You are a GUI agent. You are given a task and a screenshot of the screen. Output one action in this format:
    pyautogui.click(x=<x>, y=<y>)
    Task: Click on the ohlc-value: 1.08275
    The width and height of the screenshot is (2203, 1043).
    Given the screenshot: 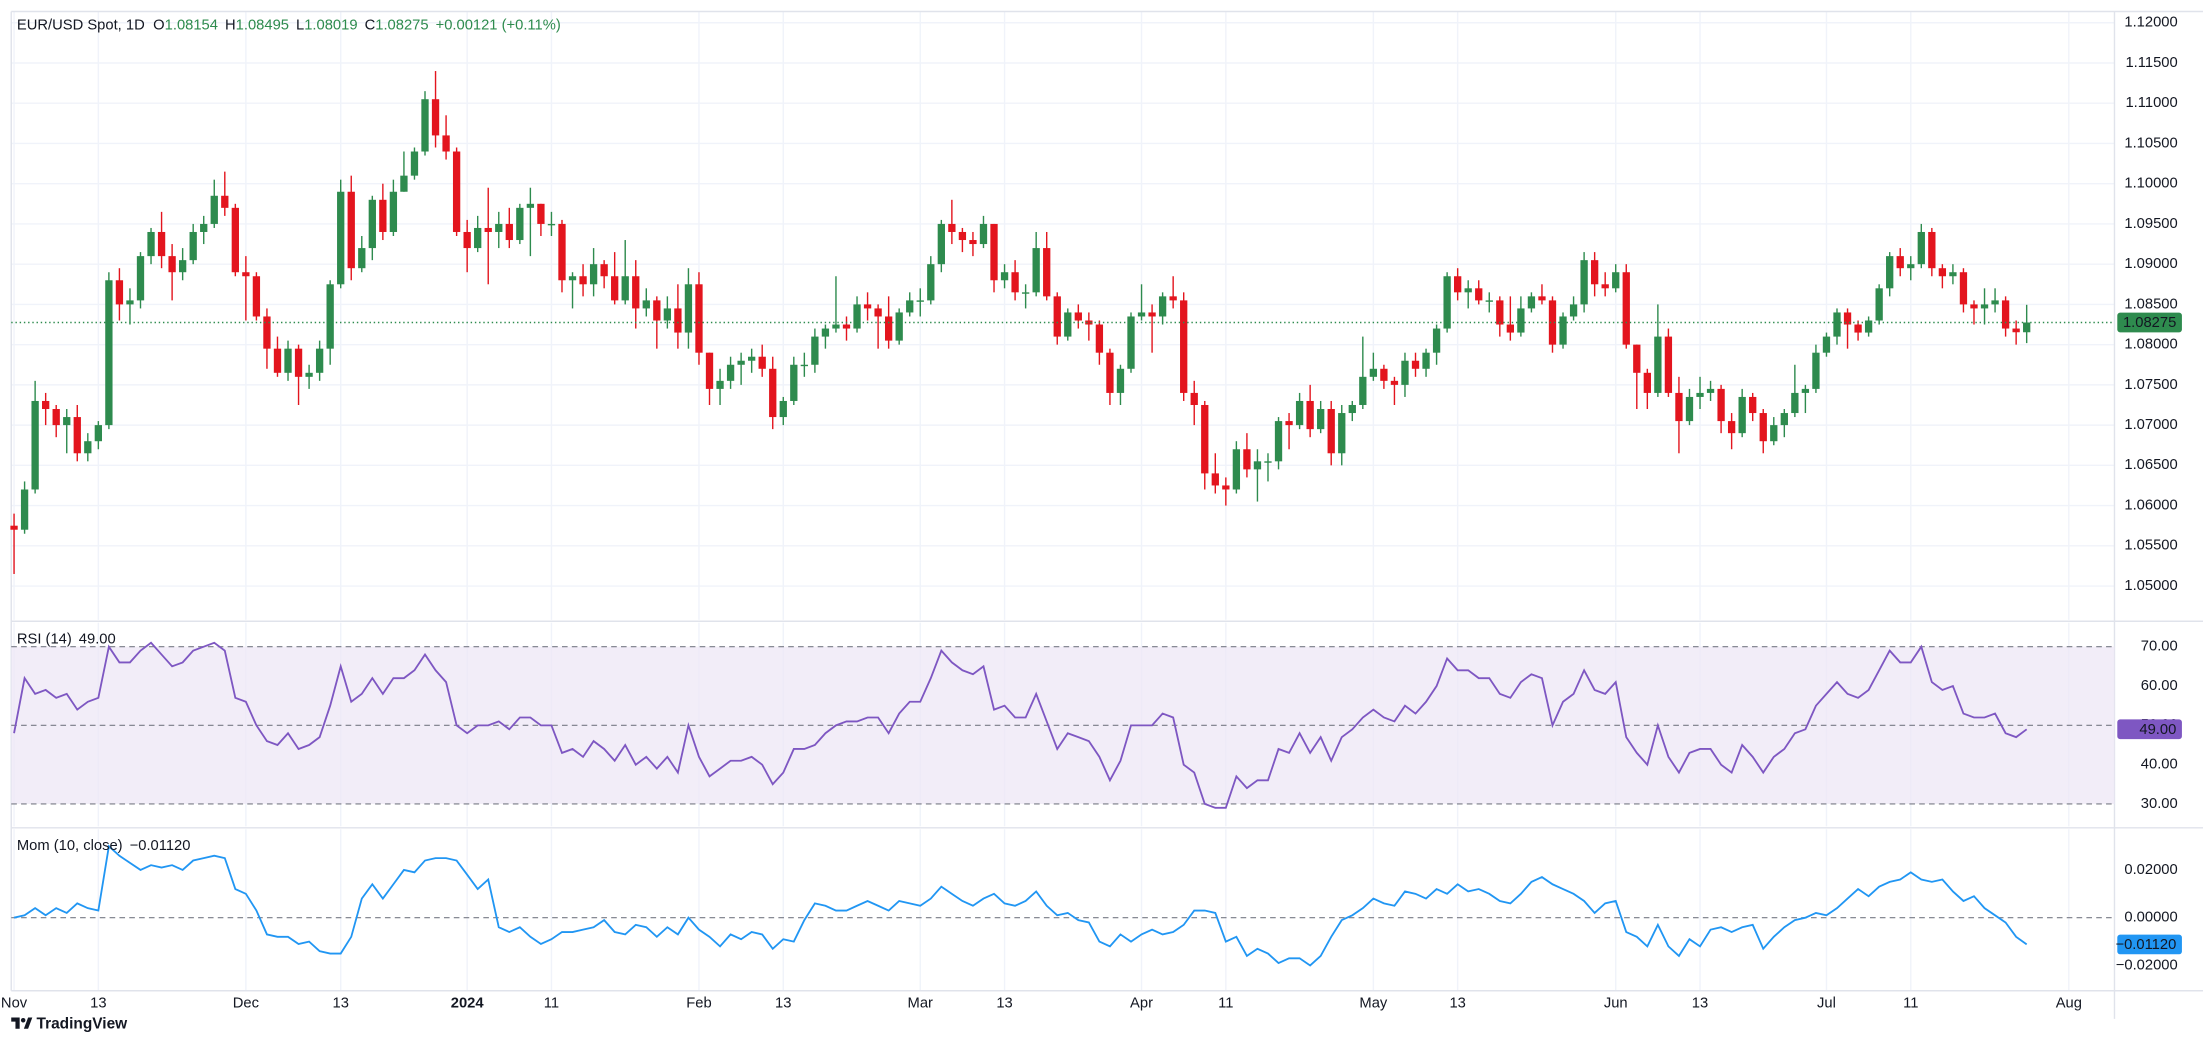 What is the action you would take?
    pyautogui.click(x=401, y=25)
    